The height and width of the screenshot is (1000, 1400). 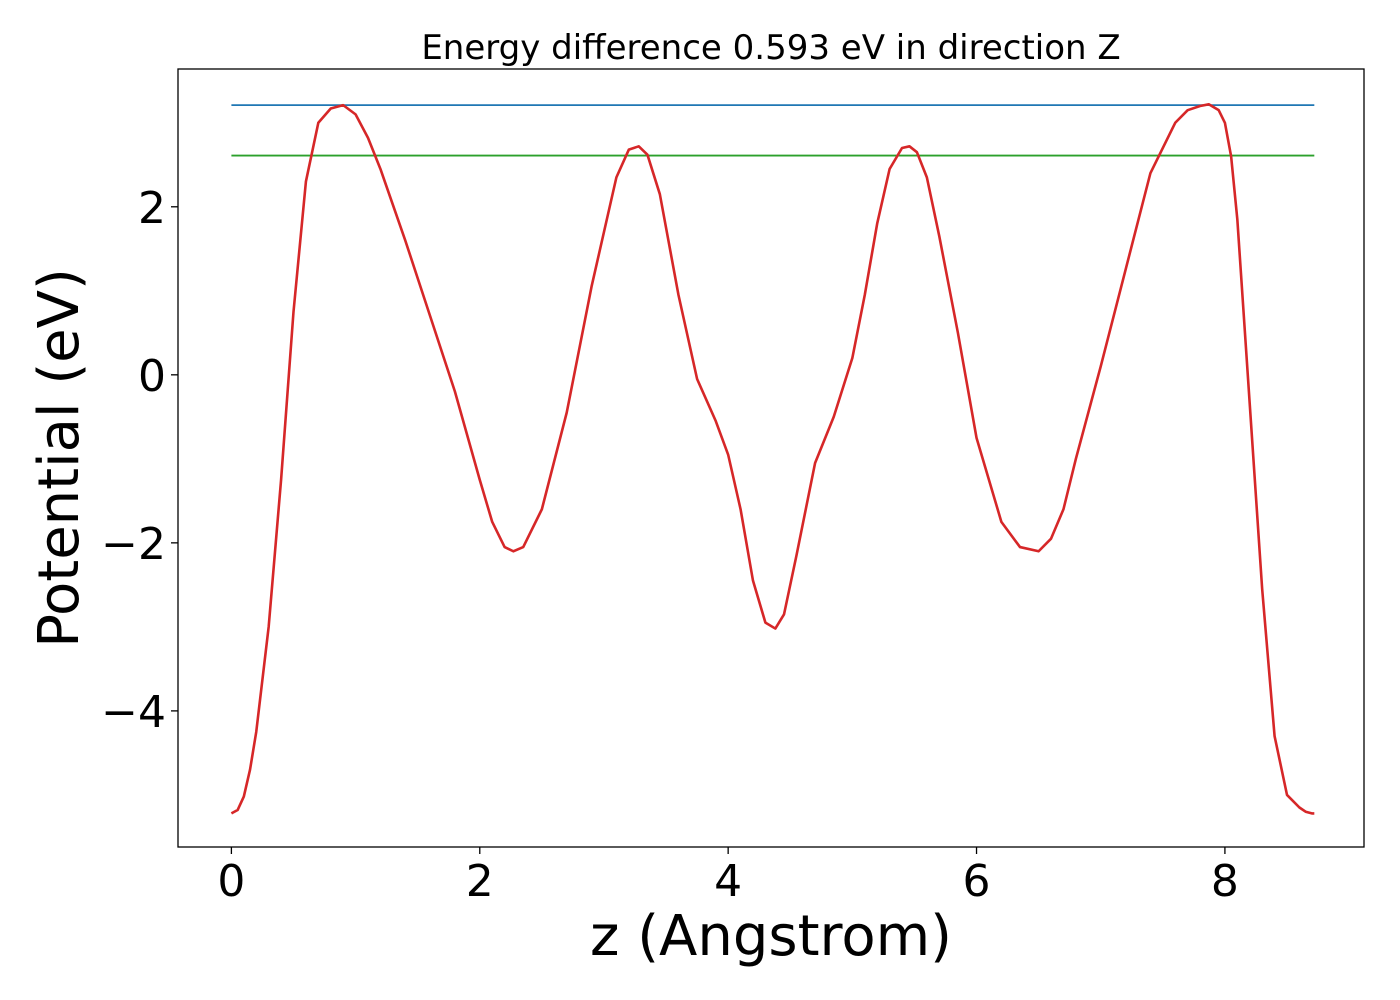 I want to click on x-tick-label: 6, so click(x=977, y=881).